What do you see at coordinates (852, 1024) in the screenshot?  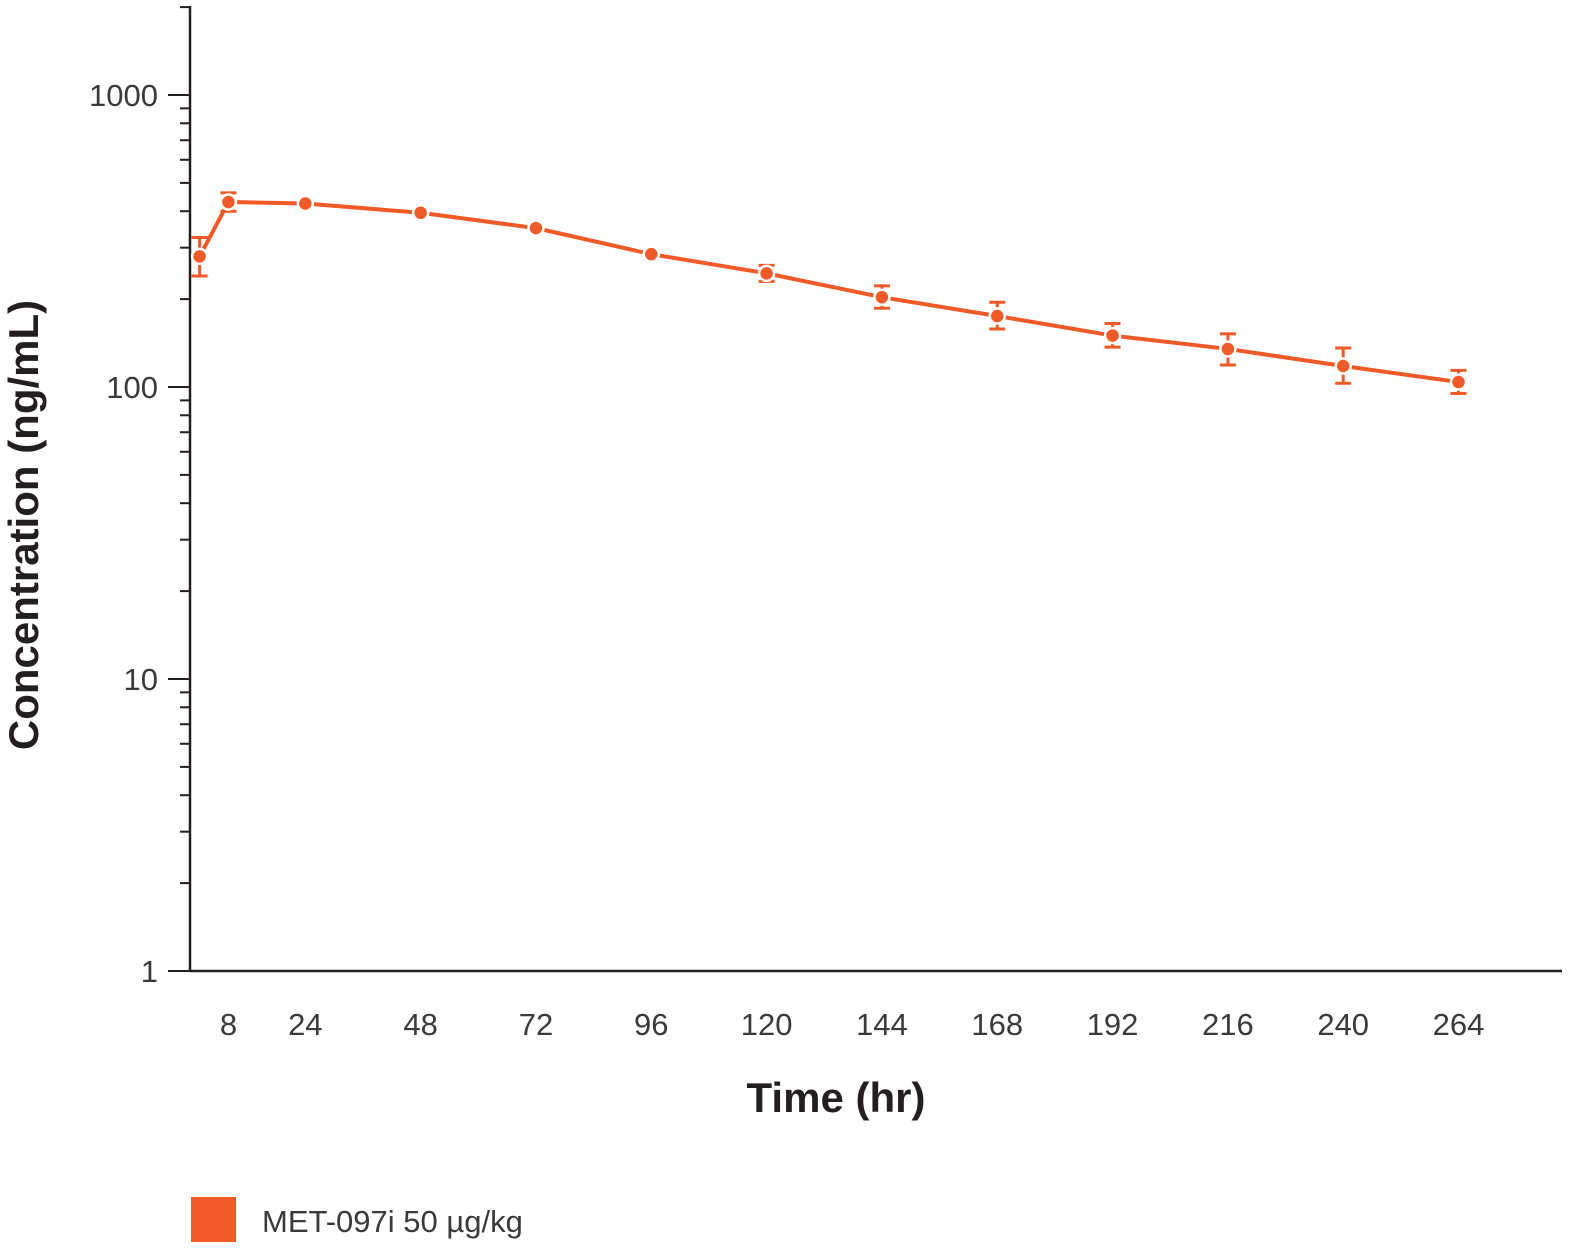 I see `x-axis-ticks: 8 24 48 72 96 120 144 168 192 216 240 264` at bounding box center [852, 1024].